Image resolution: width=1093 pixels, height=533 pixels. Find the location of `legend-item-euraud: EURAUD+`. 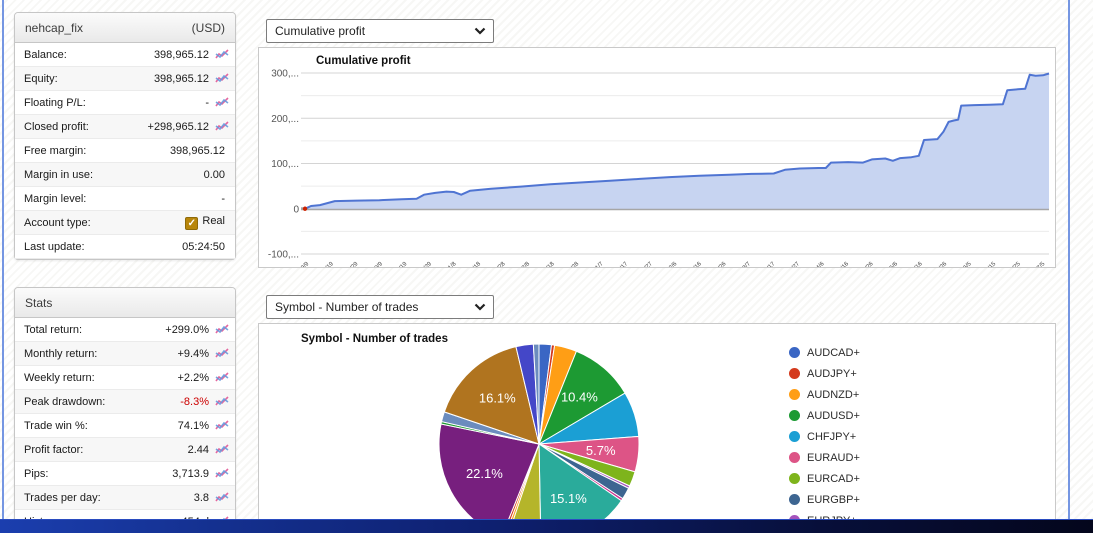

legend-item-euraud: EURAUD+ is located at coordinates (824, 457).